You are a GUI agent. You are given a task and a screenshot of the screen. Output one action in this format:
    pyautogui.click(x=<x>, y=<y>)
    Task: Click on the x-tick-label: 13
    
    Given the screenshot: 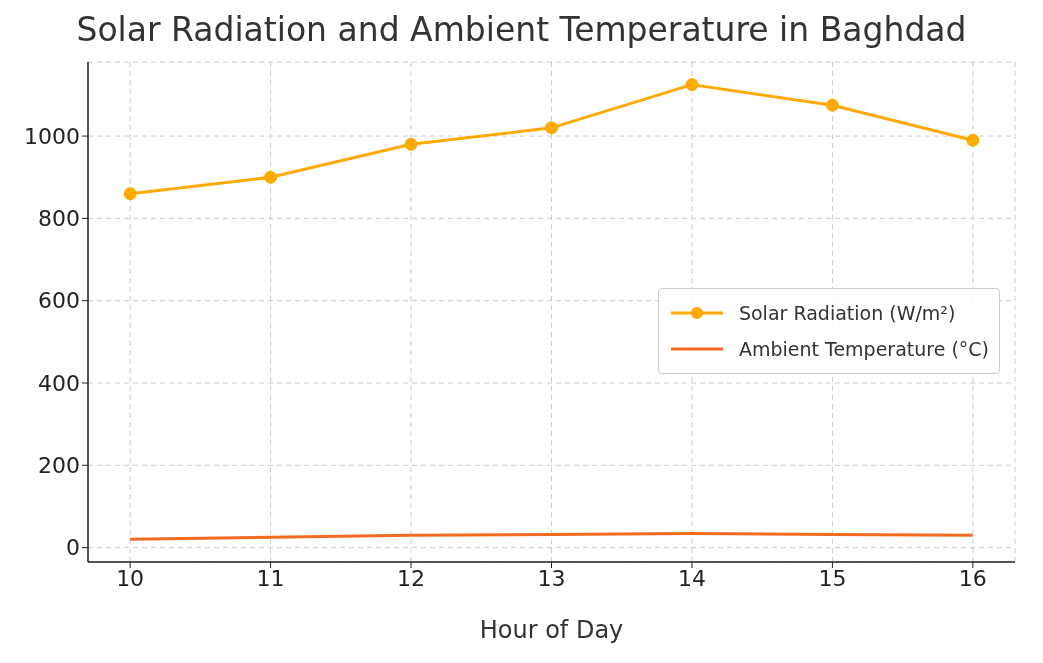 What is the action you would take?
    pyautogui.click(x=551, y=578)
    